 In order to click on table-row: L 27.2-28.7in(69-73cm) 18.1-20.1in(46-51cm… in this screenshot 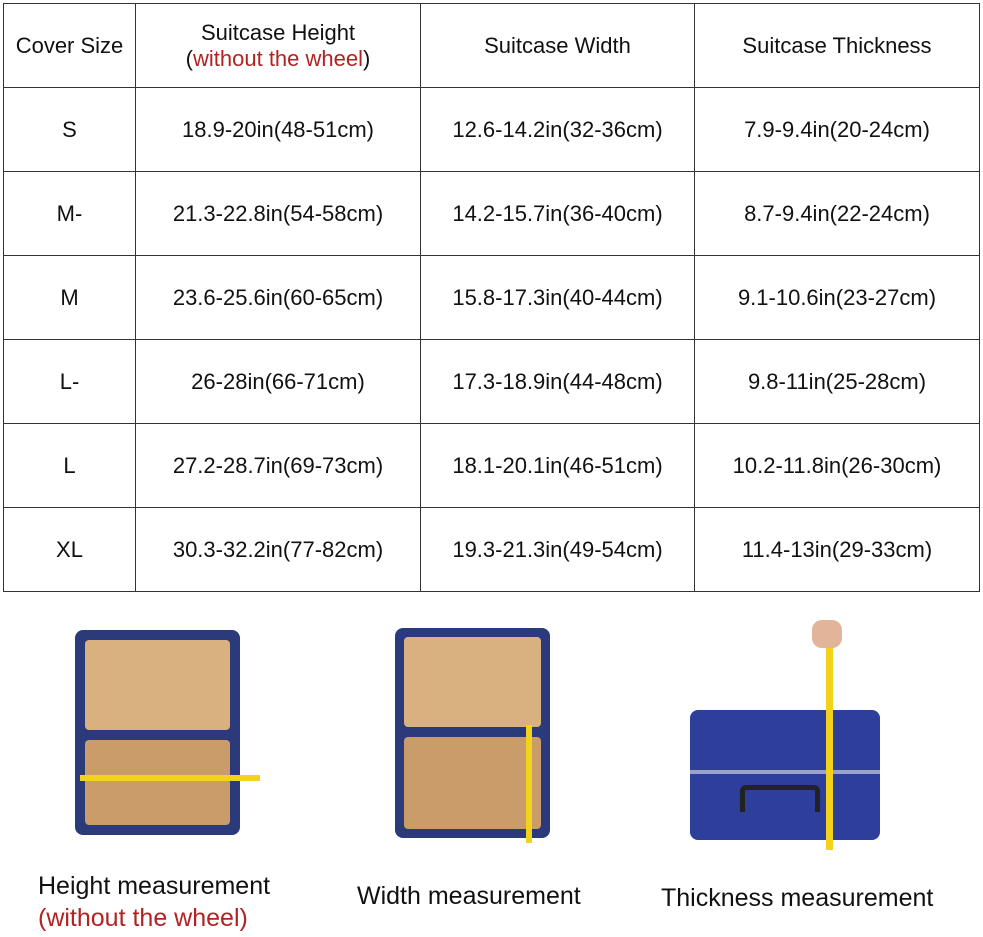, I will do `click(491, 465)`.